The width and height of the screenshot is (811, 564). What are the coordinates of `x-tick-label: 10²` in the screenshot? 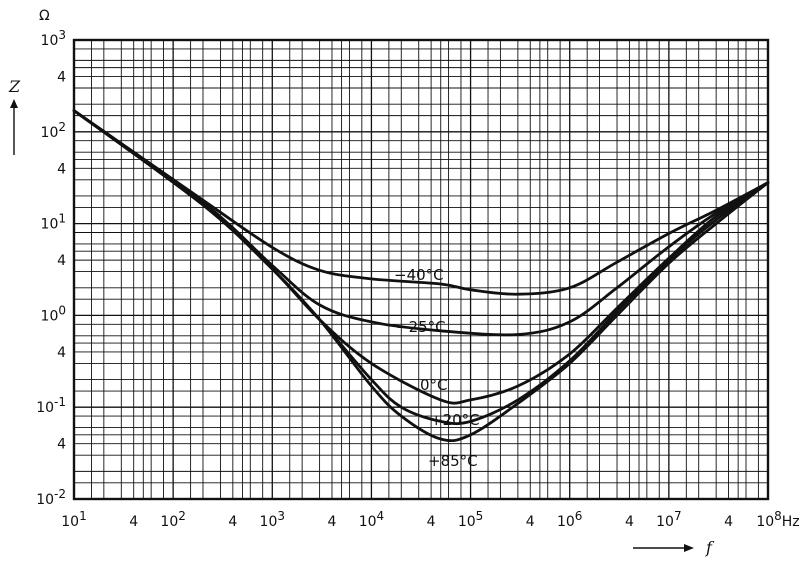 It's located at (172, 519).